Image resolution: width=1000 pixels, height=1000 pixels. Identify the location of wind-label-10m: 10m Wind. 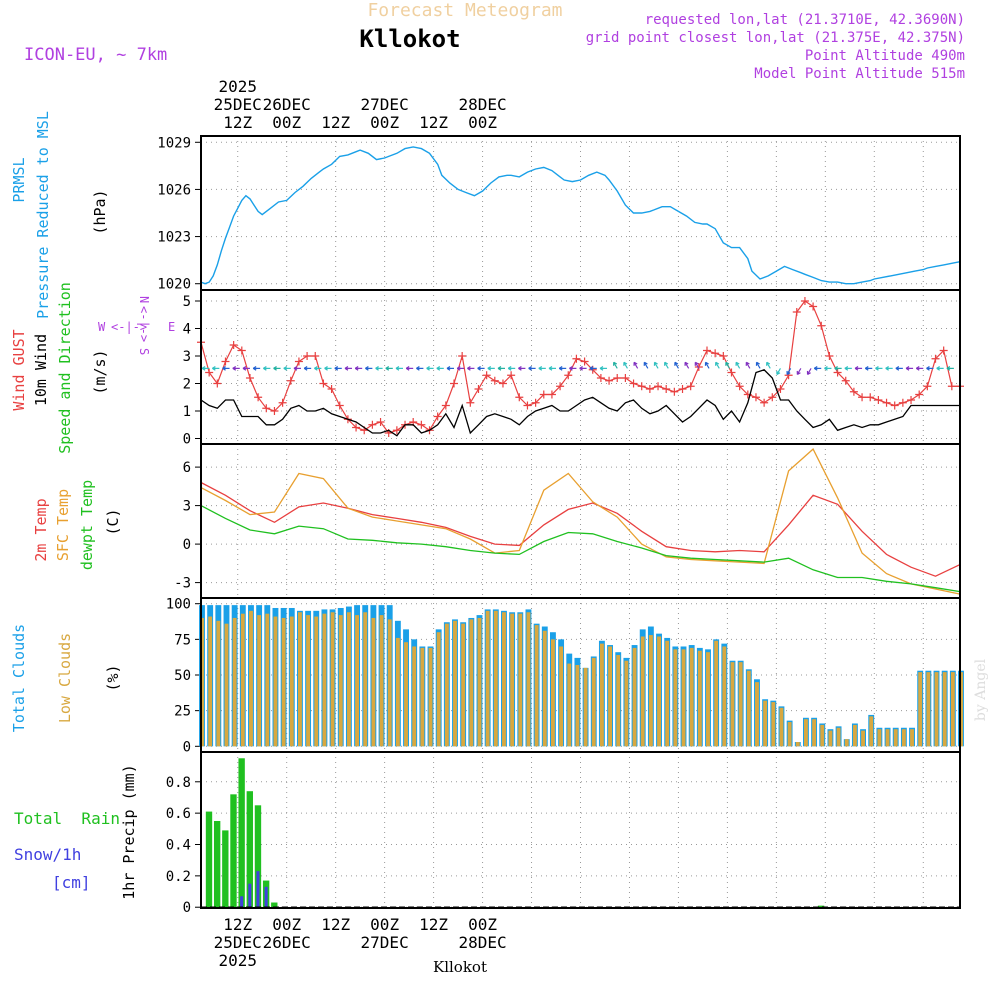
(41, 370).